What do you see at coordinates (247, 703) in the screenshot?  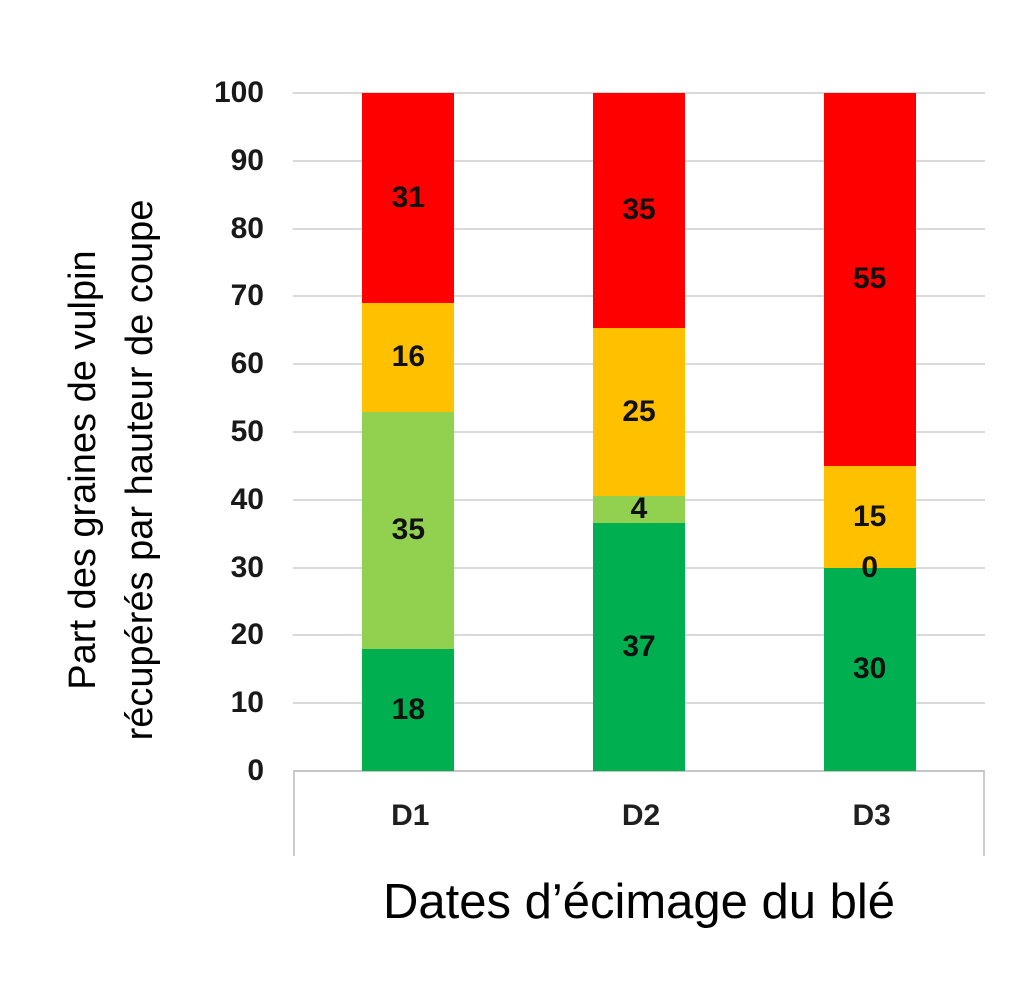 I see `y-axis-tick-label: 10` at bounding box center [247, 703].